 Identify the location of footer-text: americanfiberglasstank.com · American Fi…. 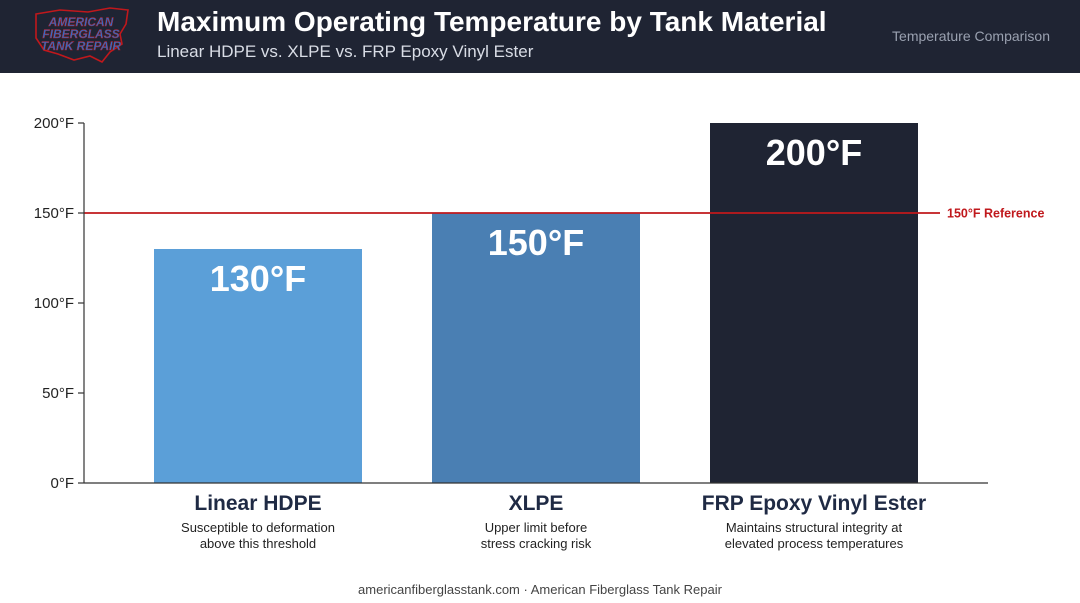
(540, 589).